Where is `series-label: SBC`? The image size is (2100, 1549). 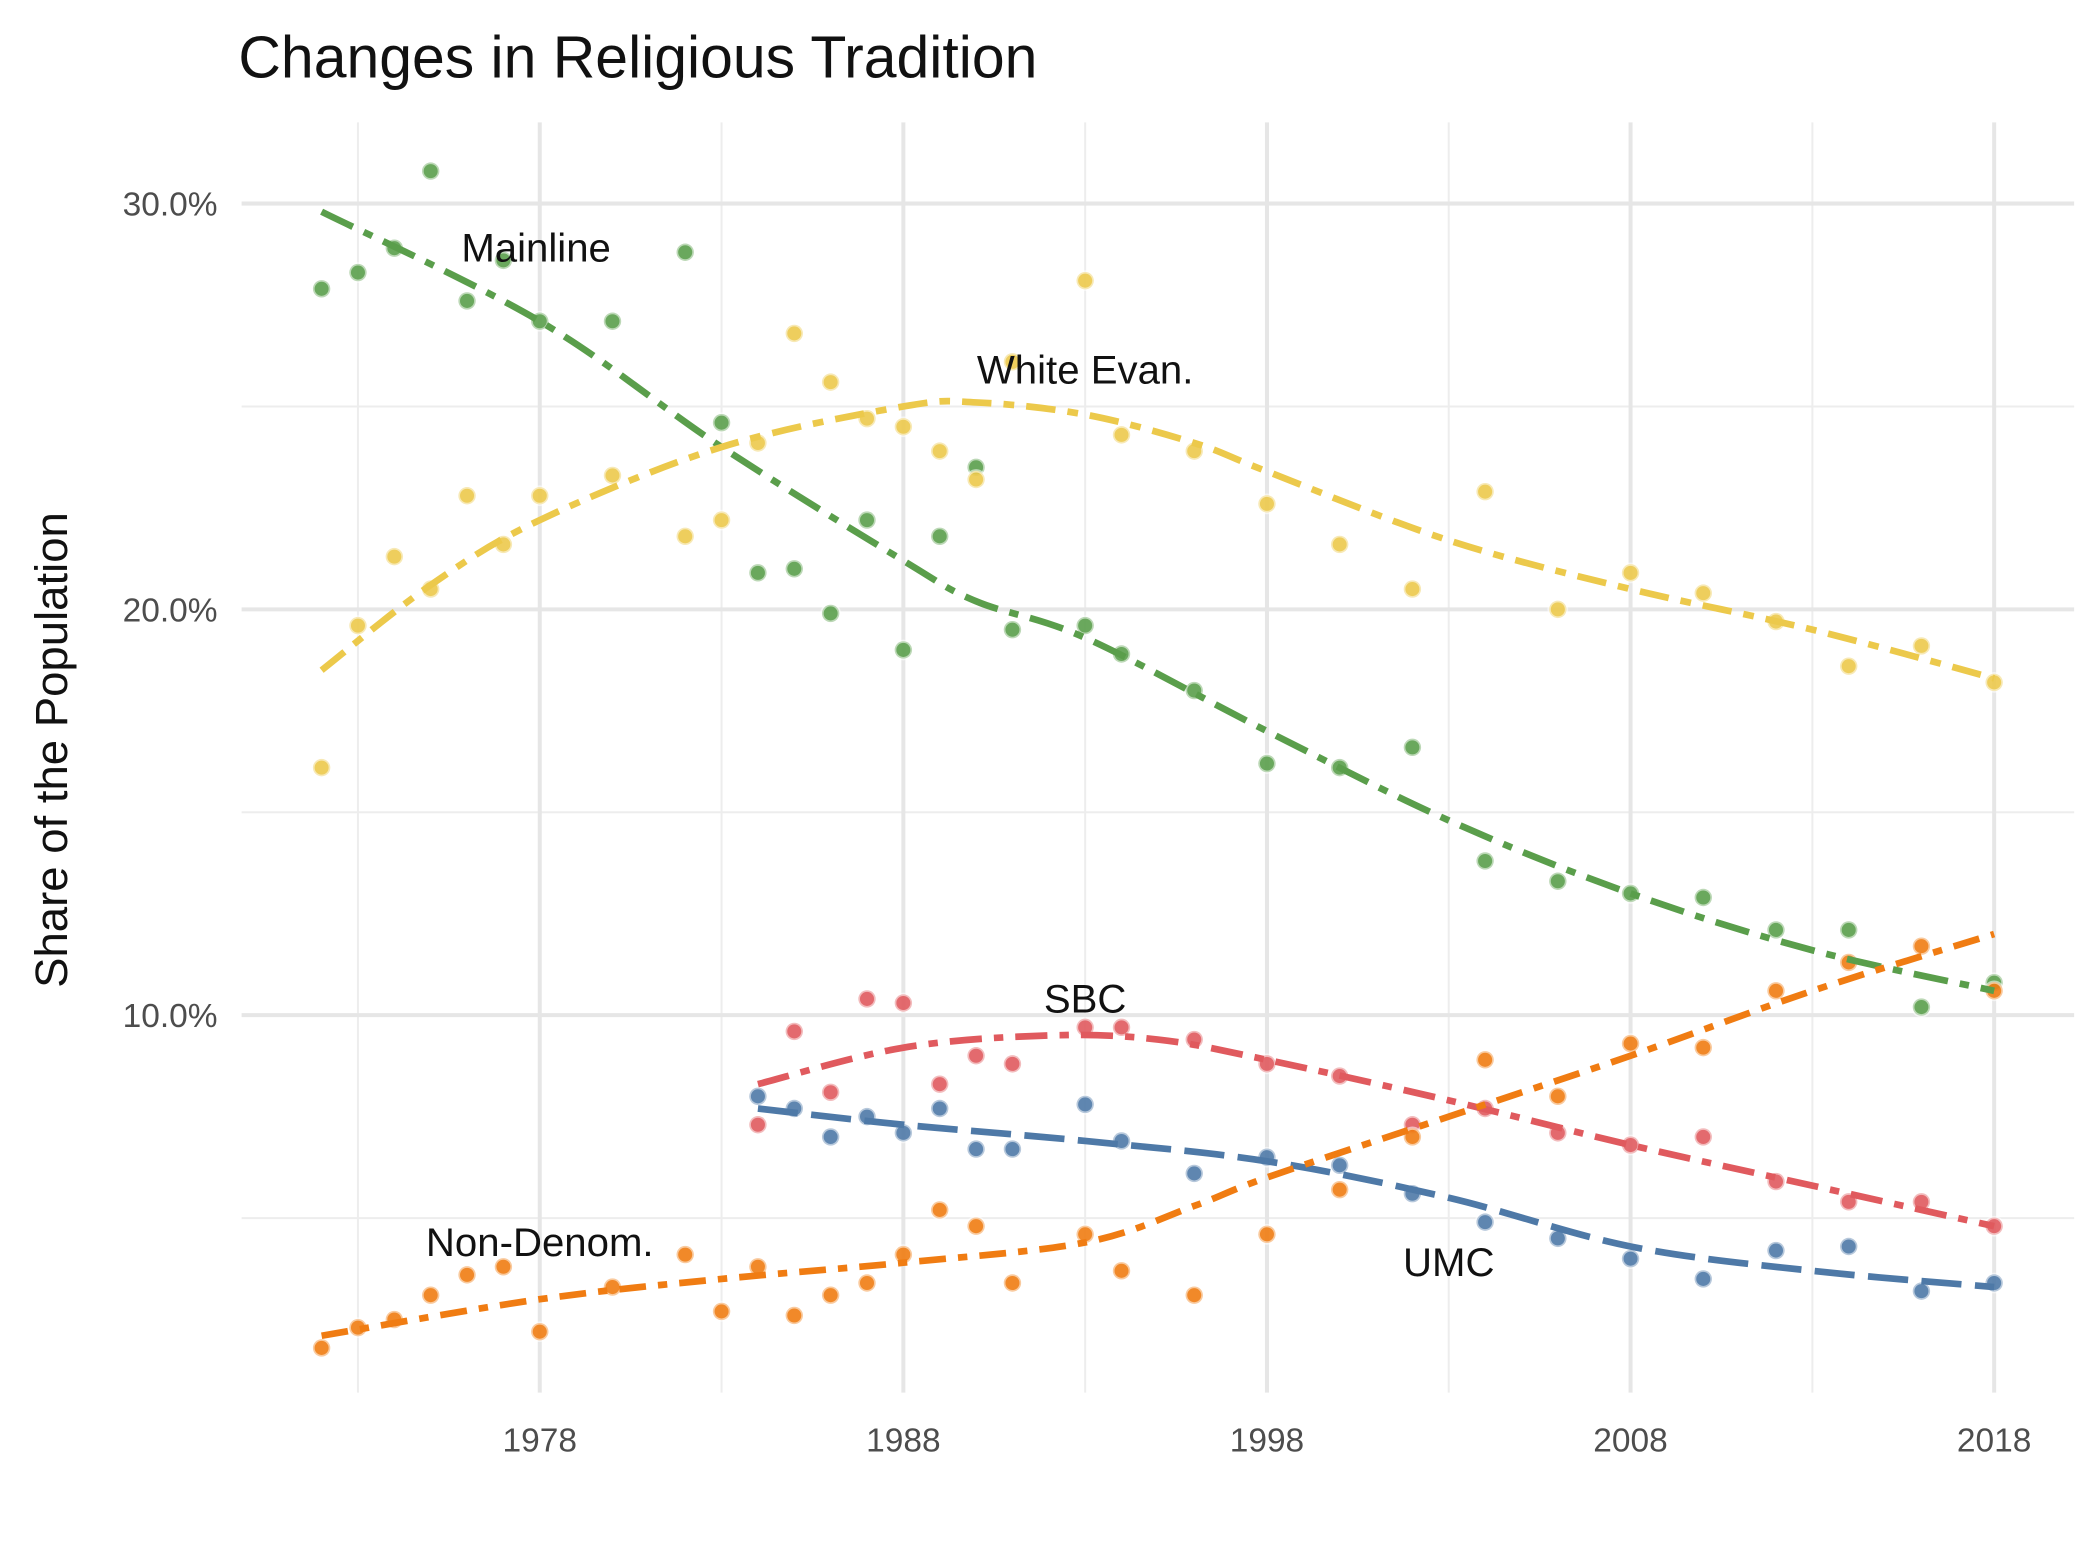 series-label: SBC is located at coordinates (1085, 998).